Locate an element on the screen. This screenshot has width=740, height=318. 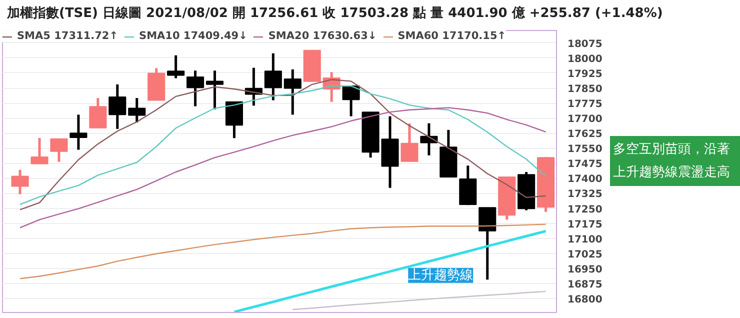
y-tick-label: 18000 is located at coordinates (585, 59).